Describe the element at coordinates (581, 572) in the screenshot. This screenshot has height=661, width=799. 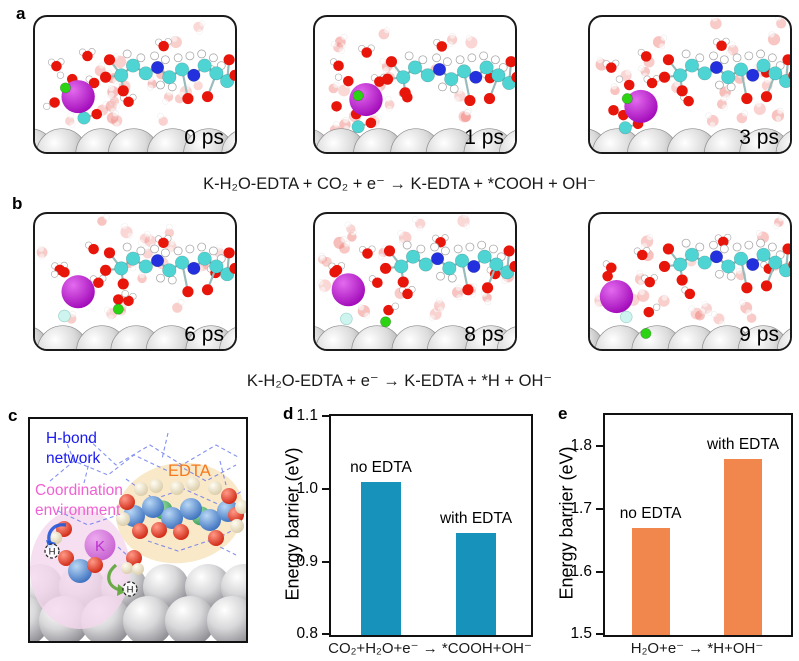
I see `y-axis-tick-label: 1.6` at that location.